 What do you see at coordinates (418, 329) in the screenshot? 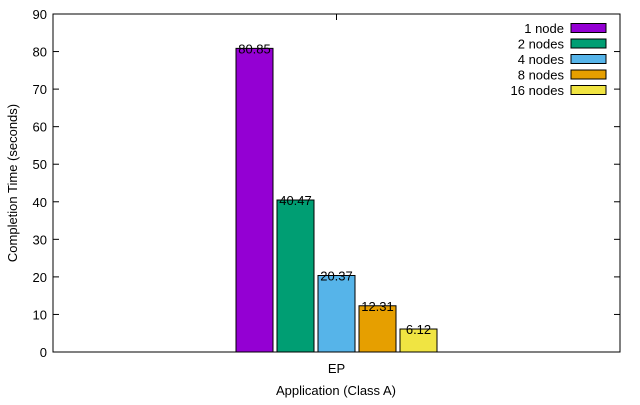
I see `data-label: 6.12` at bounding box center [418, 329].